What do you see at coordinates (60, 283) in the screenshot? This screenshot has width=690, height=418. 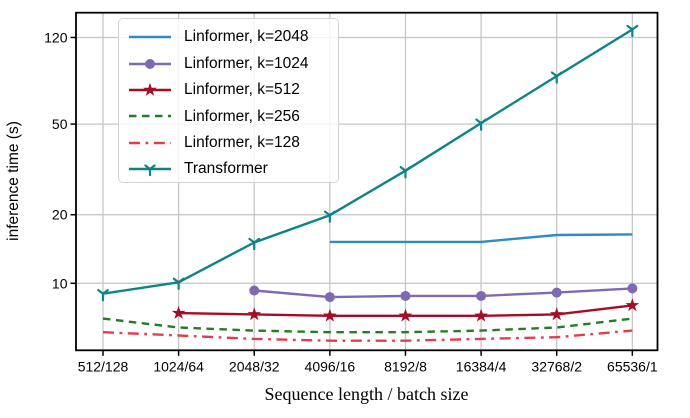 I see `y-tick-label: 10` at bounding box center [60, 283].